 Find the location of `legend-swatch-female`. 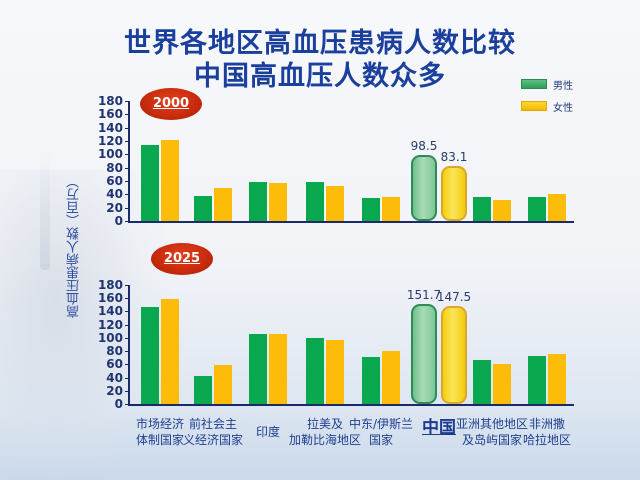

legend-swatch-female is located at coordinates (534, 106).